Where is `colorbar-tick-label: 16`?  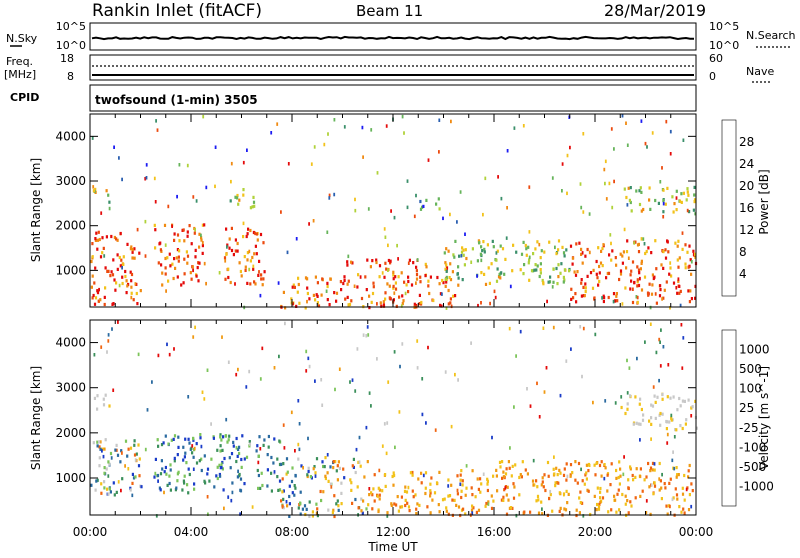
colorbar-tick-label: 16 is located at coordinates (746, 208).